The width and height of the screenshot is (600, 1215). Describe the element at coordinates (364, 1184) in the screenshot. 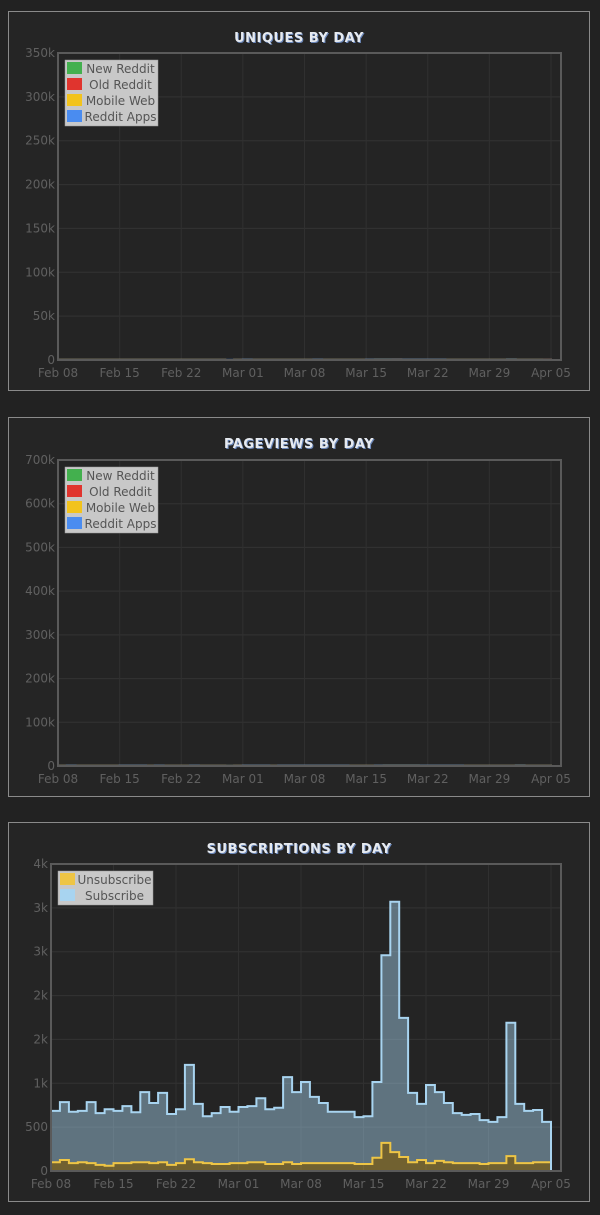

I see `x-tick-label: Mar 15` at that location.